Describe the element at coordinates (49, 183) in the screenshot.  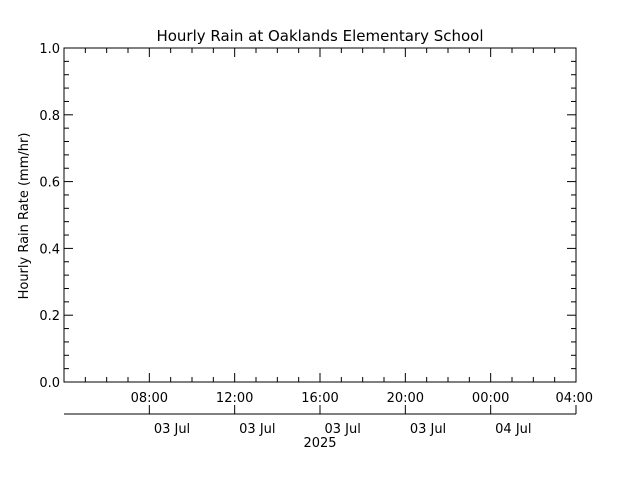
I see `y-tick-label: 0.6` at that location.